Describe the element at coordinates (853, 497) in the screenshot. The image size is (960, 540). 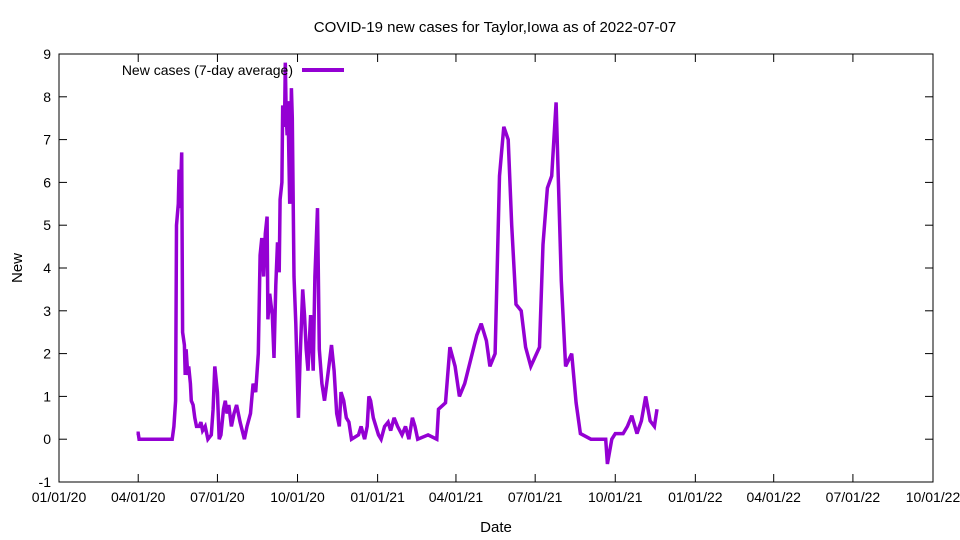
I see `x-tick-label: 07/01/22` at that location.